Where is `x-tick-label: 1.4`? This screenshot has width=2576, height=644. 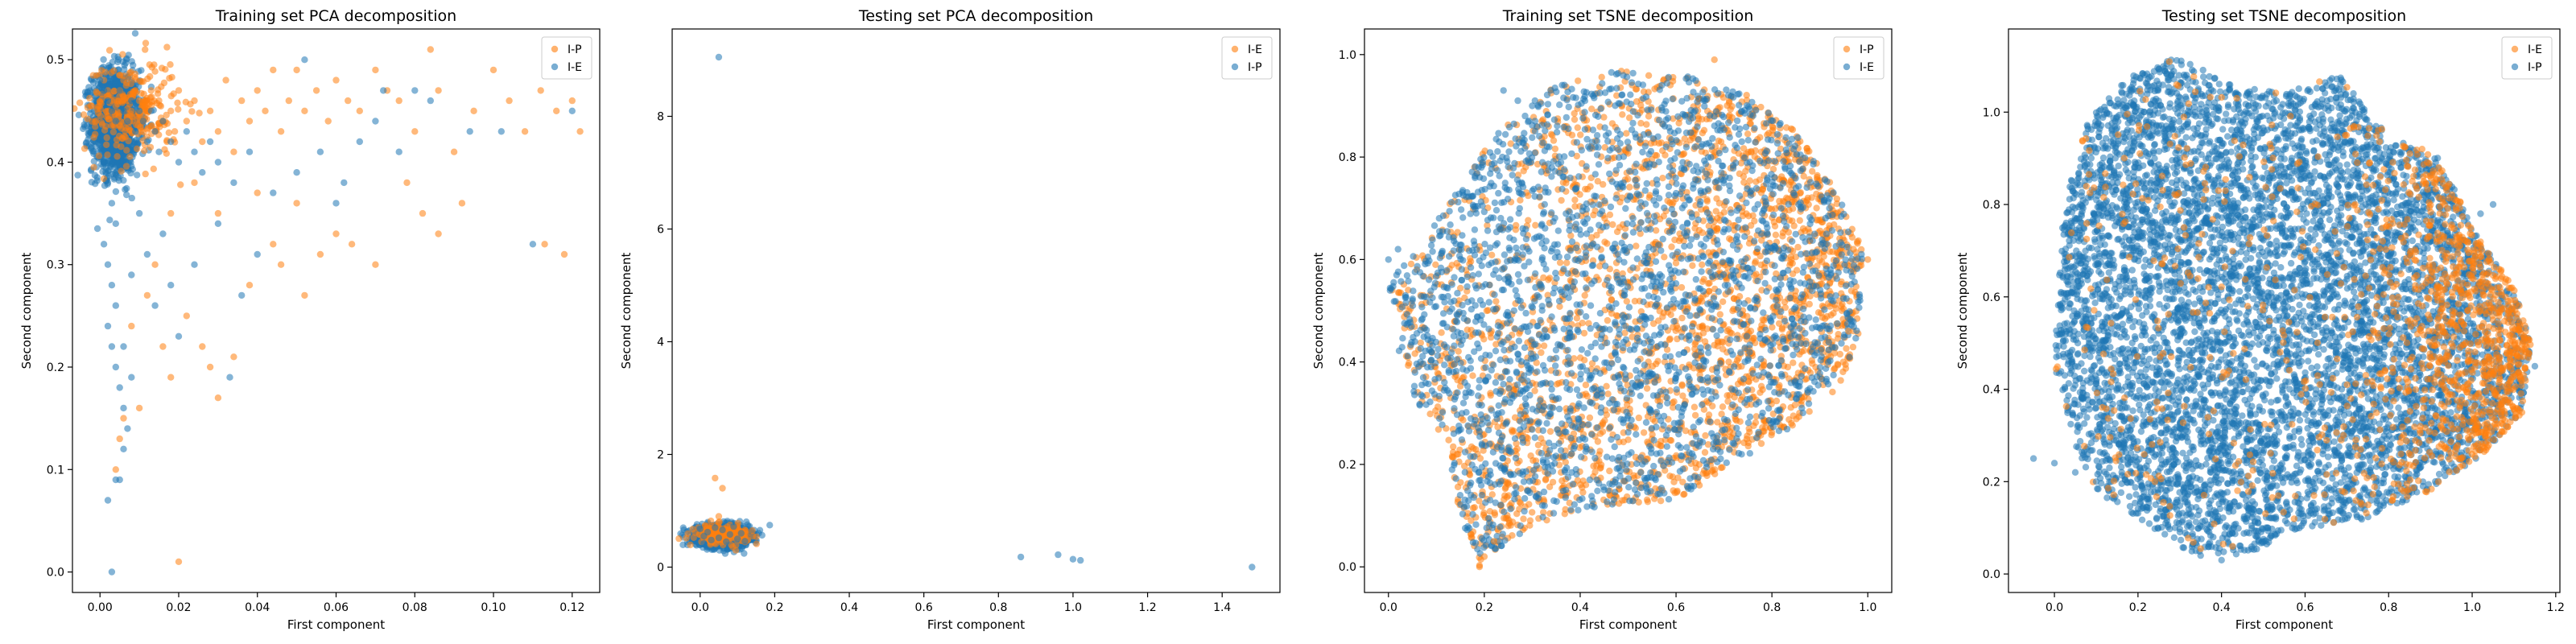 x-tick-label: 1.4 is located at coordinates (1222, 607).